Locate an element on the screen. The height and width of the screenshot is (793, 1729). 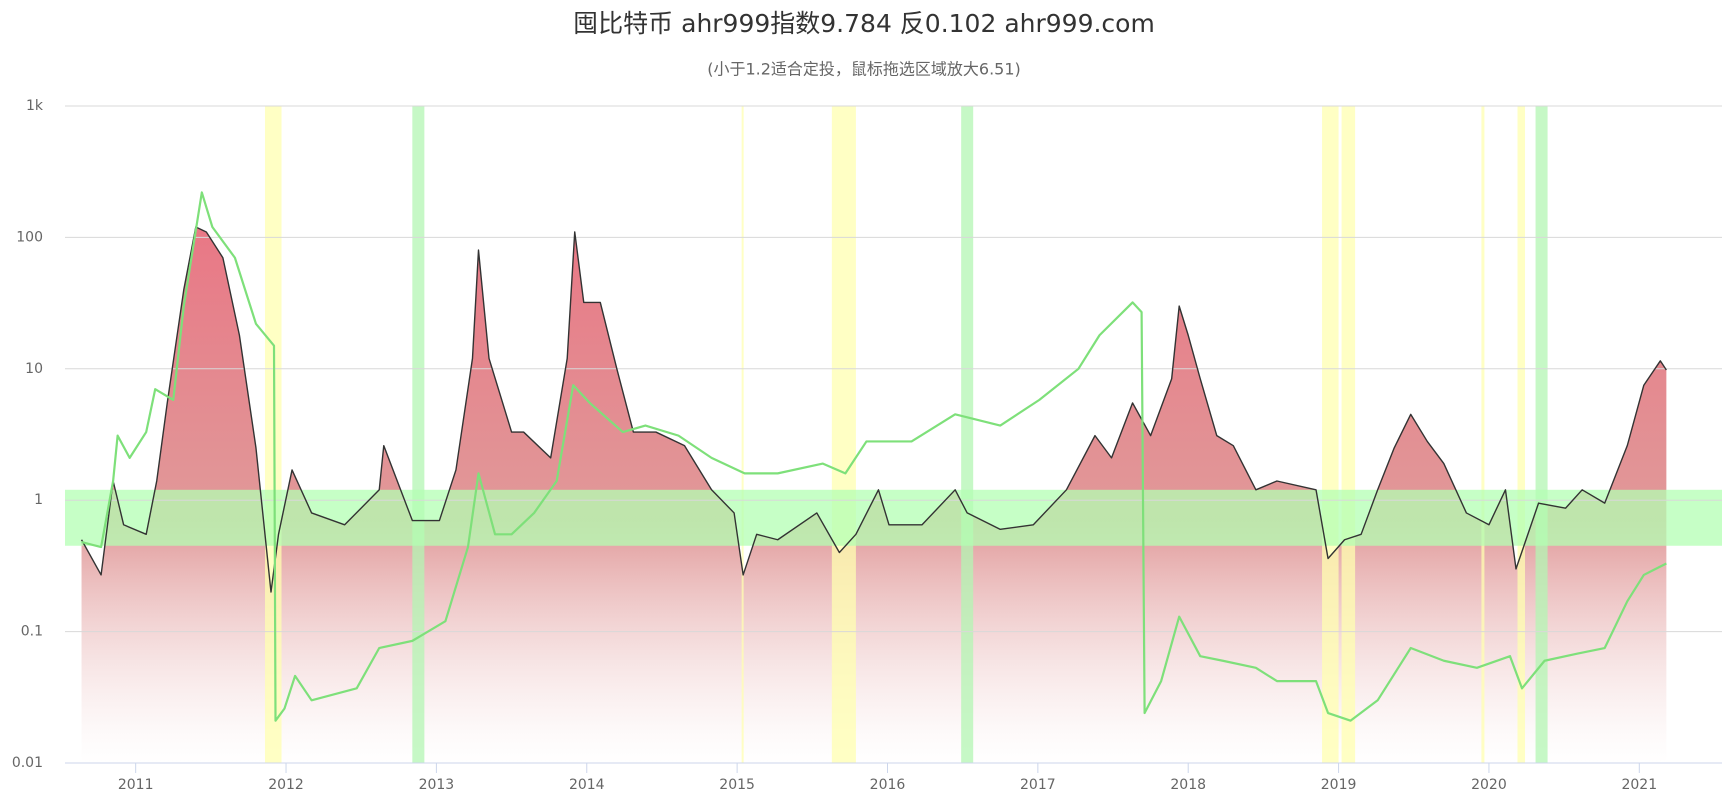
y-tick-label: 10 is located at coordinates (34, 369).